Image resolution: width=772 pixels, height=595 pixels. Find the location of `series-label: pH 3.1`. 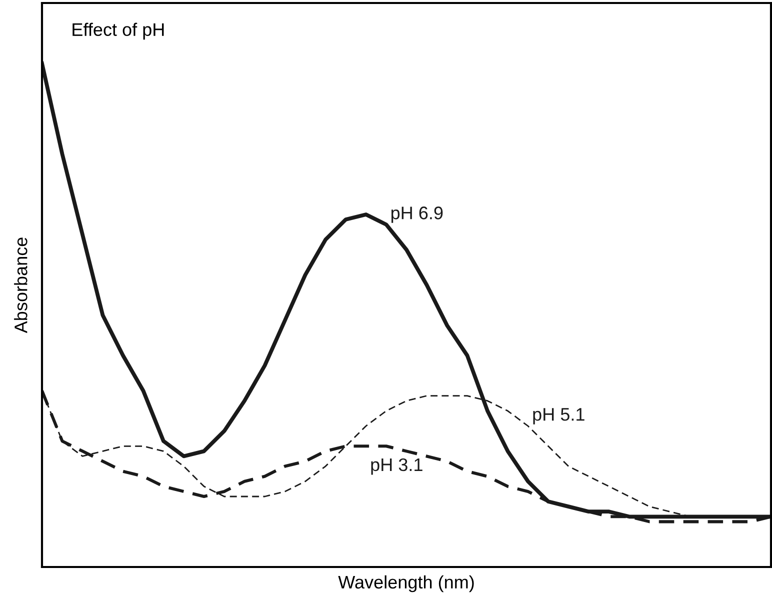

series-label: pH 3.1 is located at coordinates (396, 466).